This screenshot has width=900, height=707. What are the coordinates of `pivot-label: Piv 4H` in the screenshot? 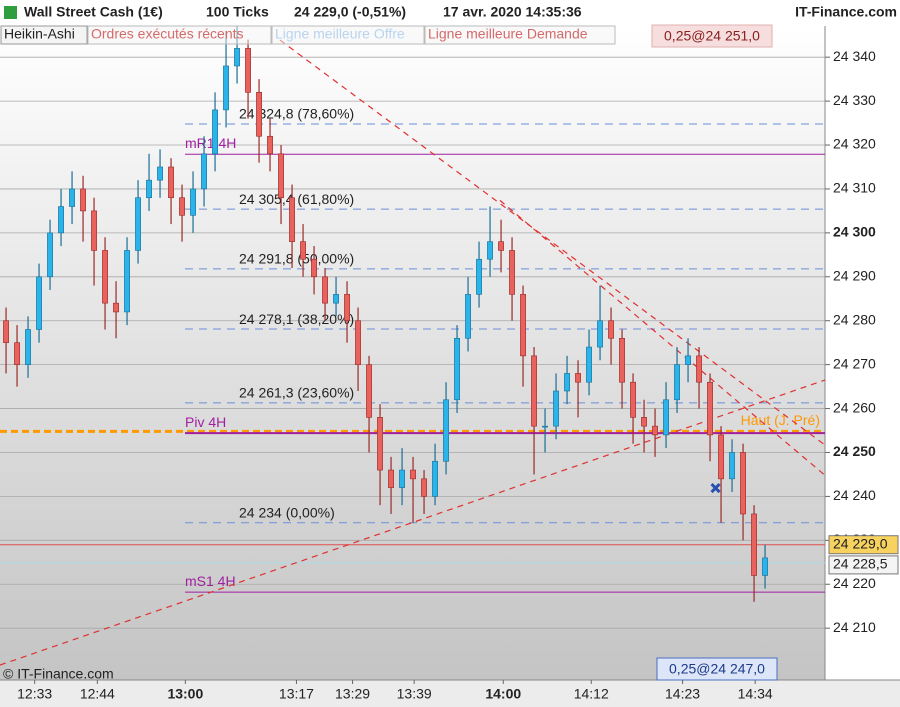 It's located at (205, 422).